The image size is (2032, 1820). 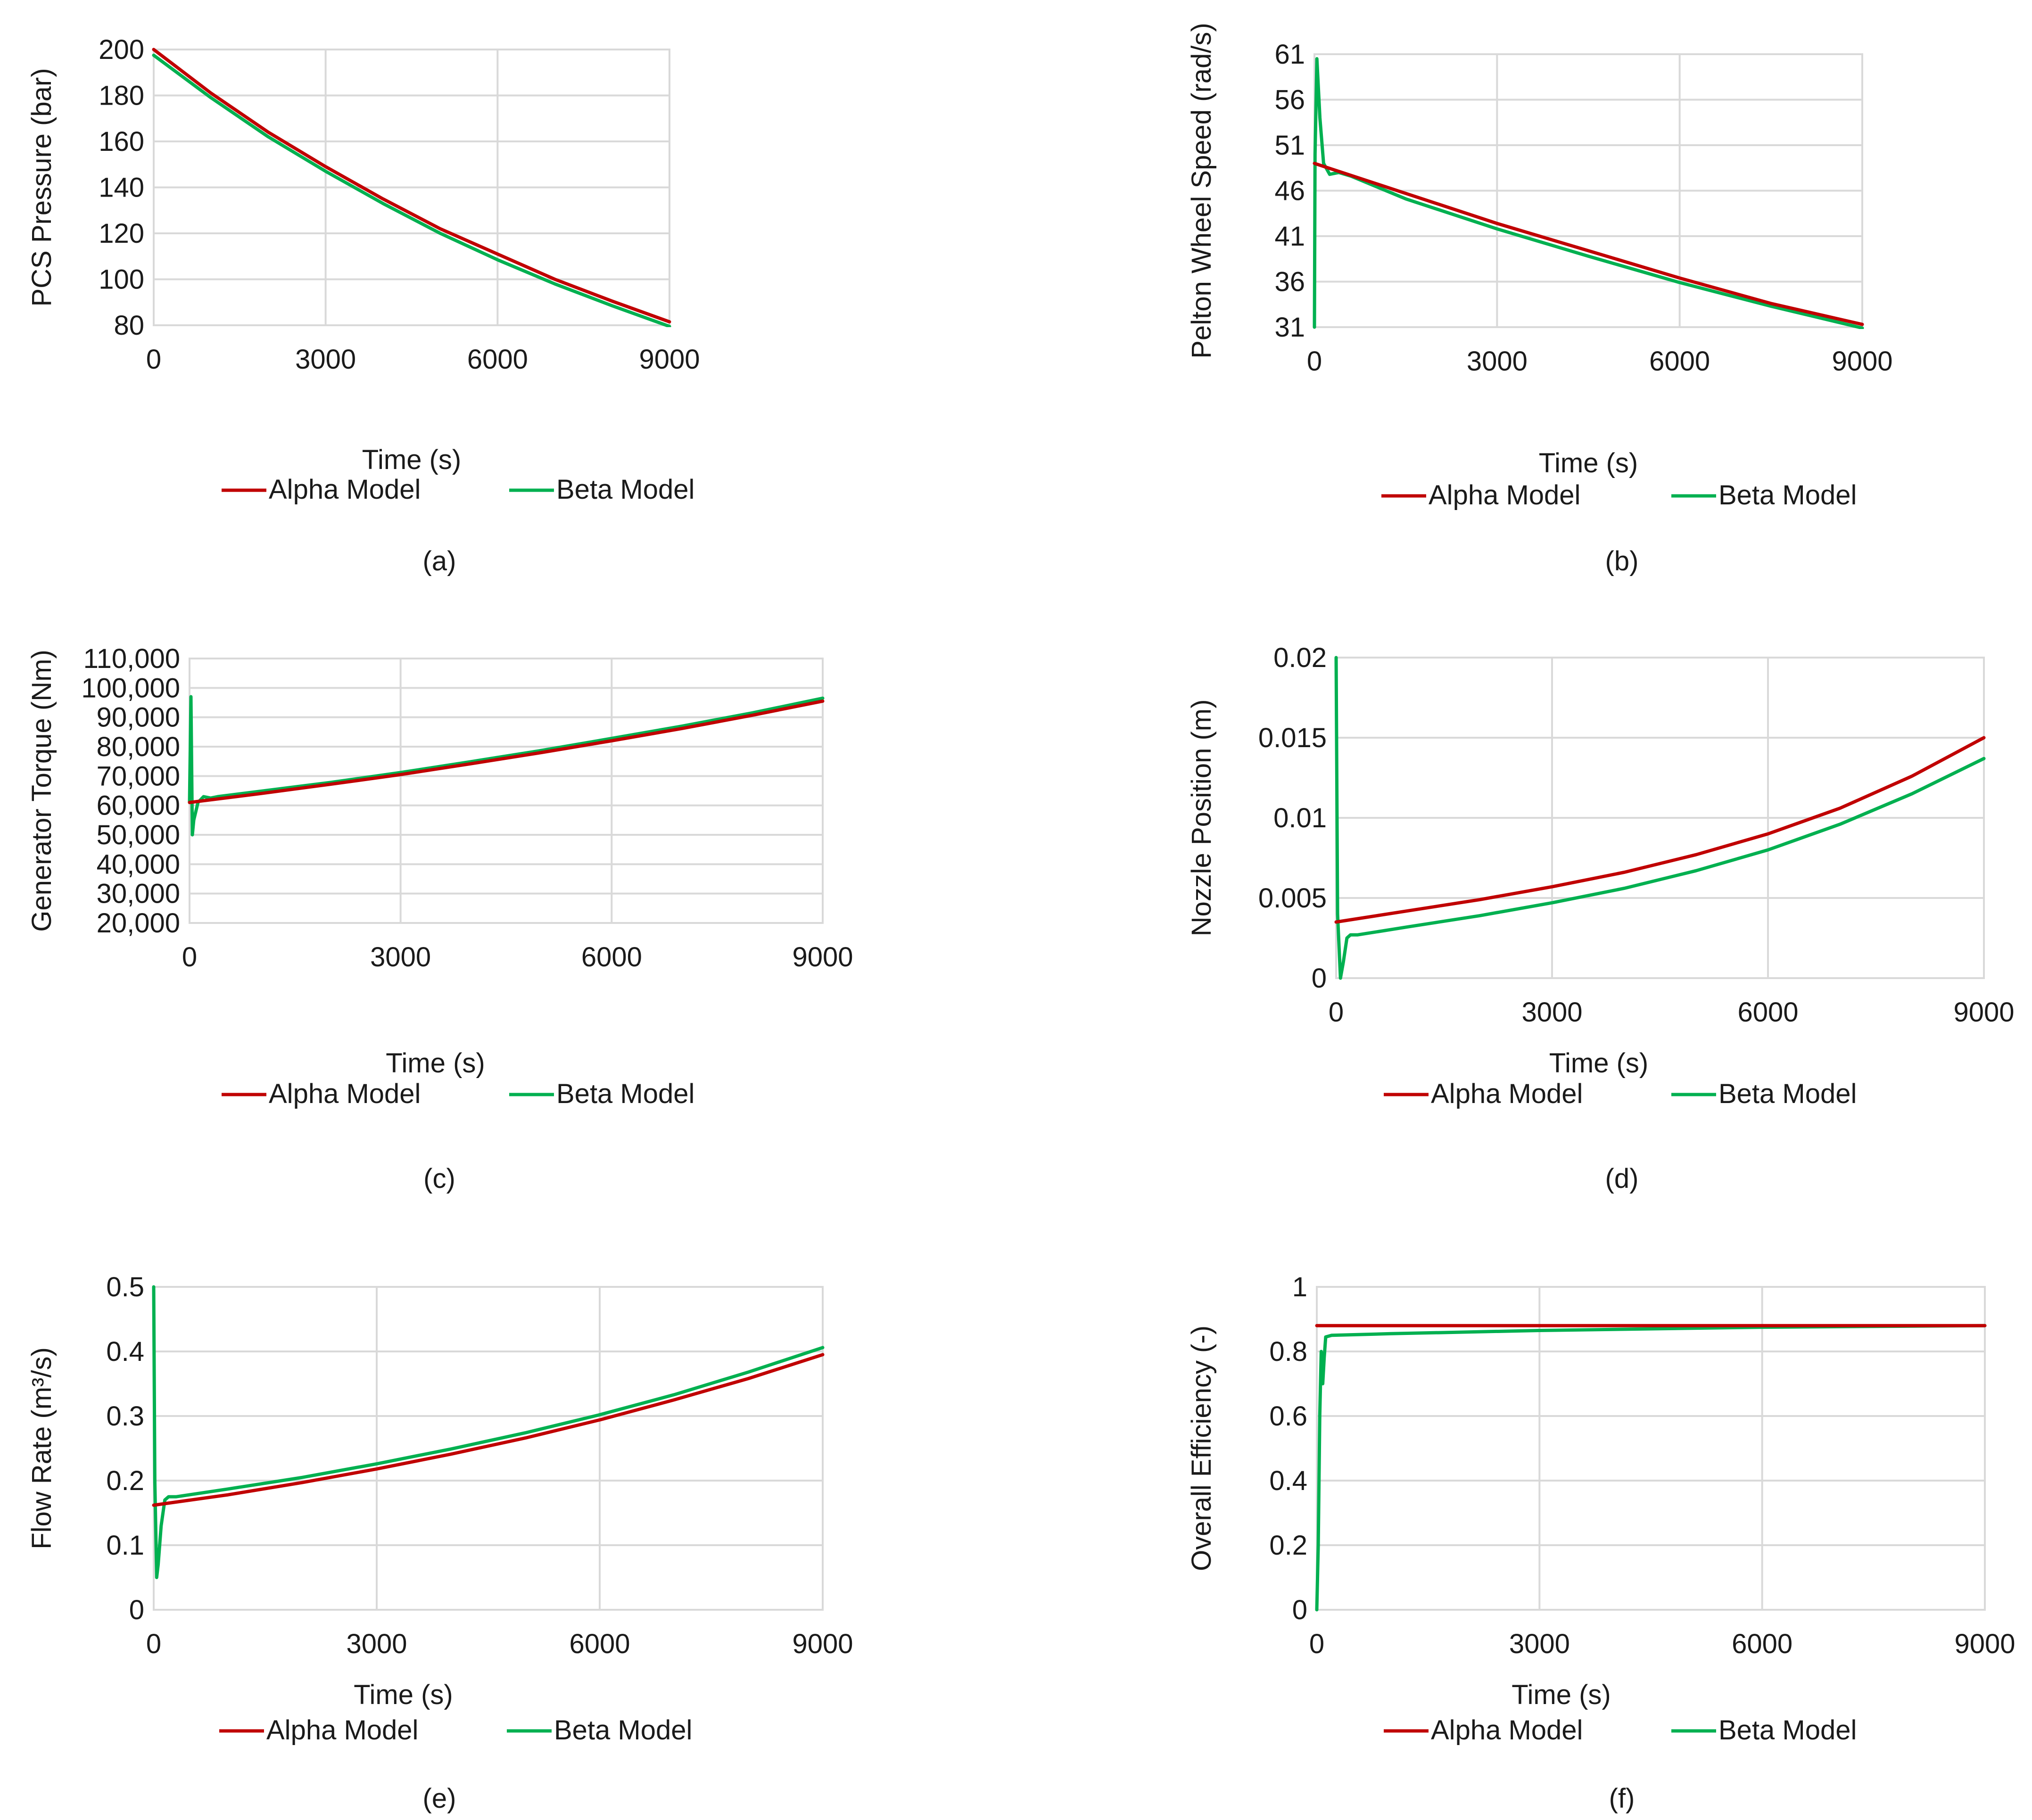 I want to click on panel-caption: (b), so click(x=1622, y=561).